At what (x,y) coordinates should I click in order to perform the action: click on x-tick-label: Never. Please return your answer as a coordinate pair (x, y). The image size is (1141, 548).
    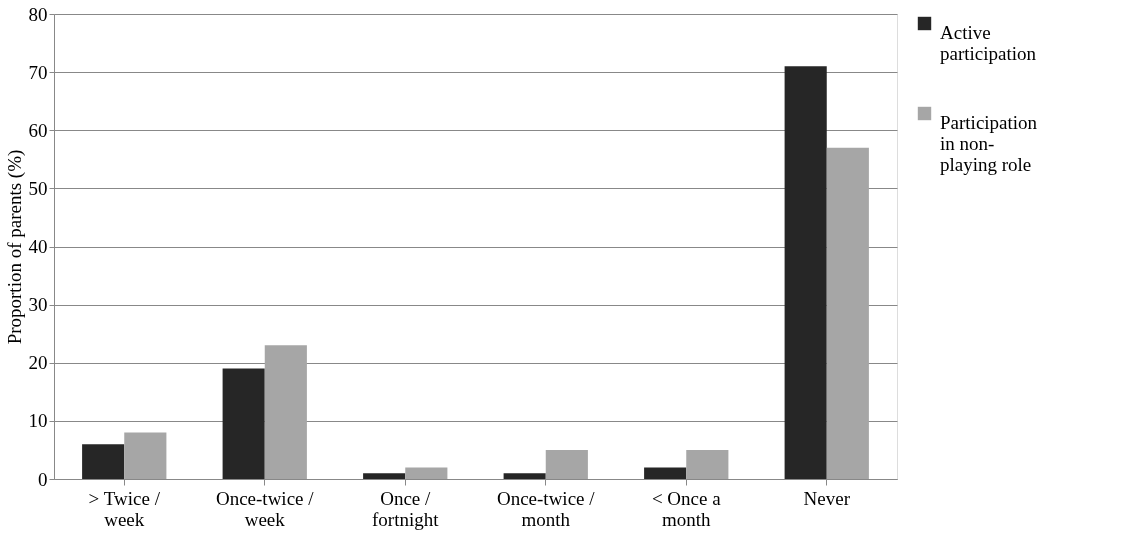
    Looking at the image, I should click on (827, 498).